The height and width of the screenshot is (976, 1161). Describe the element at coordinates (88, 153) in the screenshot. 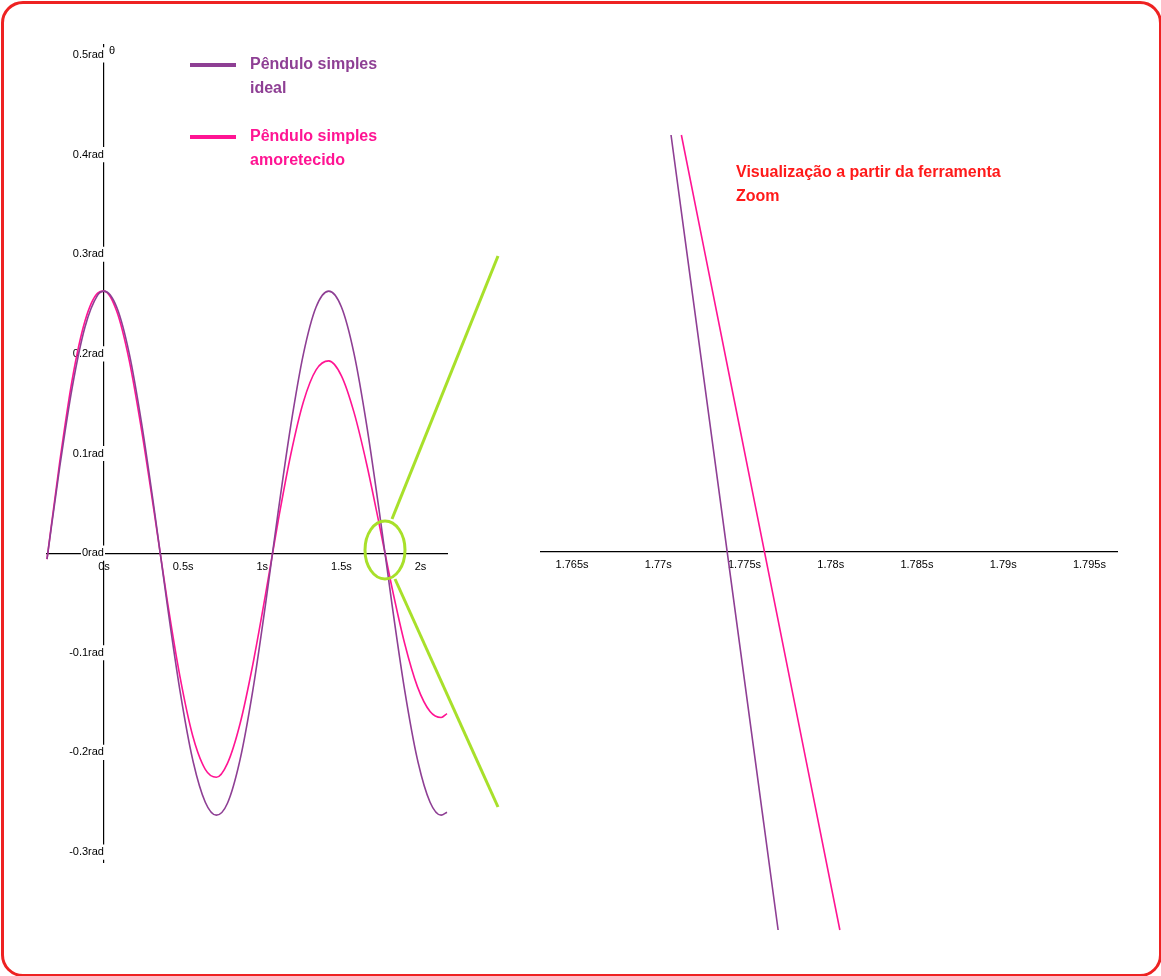

I see `y-tick-label: 0.4rad` at that location.